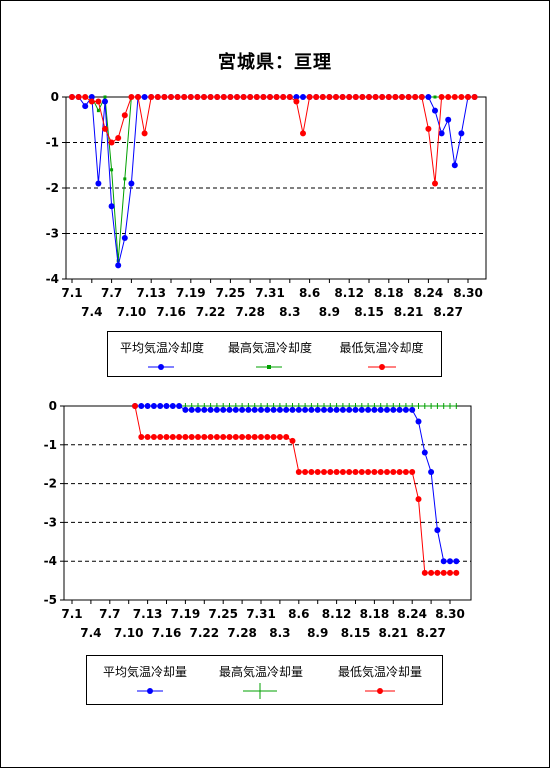  I want to click on x-tick-label: 8.18, so click(375, 614).